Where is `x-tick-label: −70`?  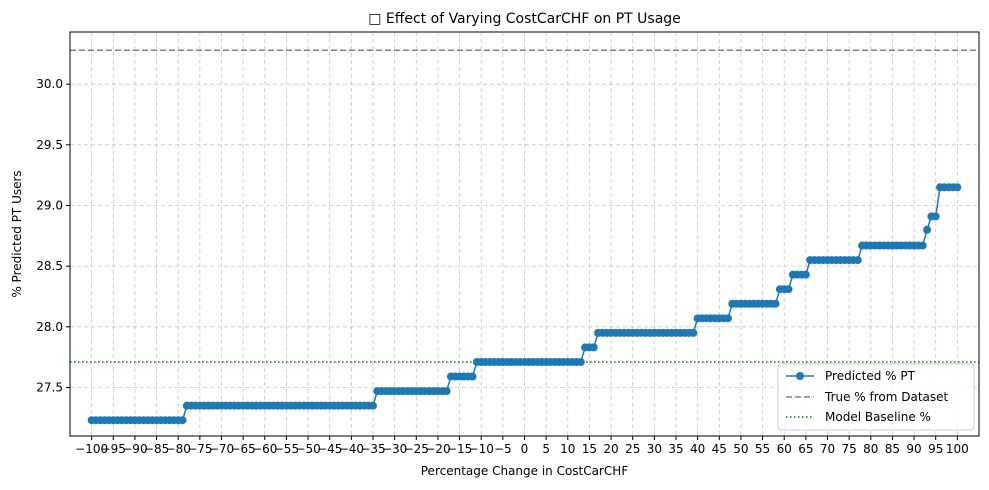
x-tick-label: −70 is located at coordinates (221, 449).